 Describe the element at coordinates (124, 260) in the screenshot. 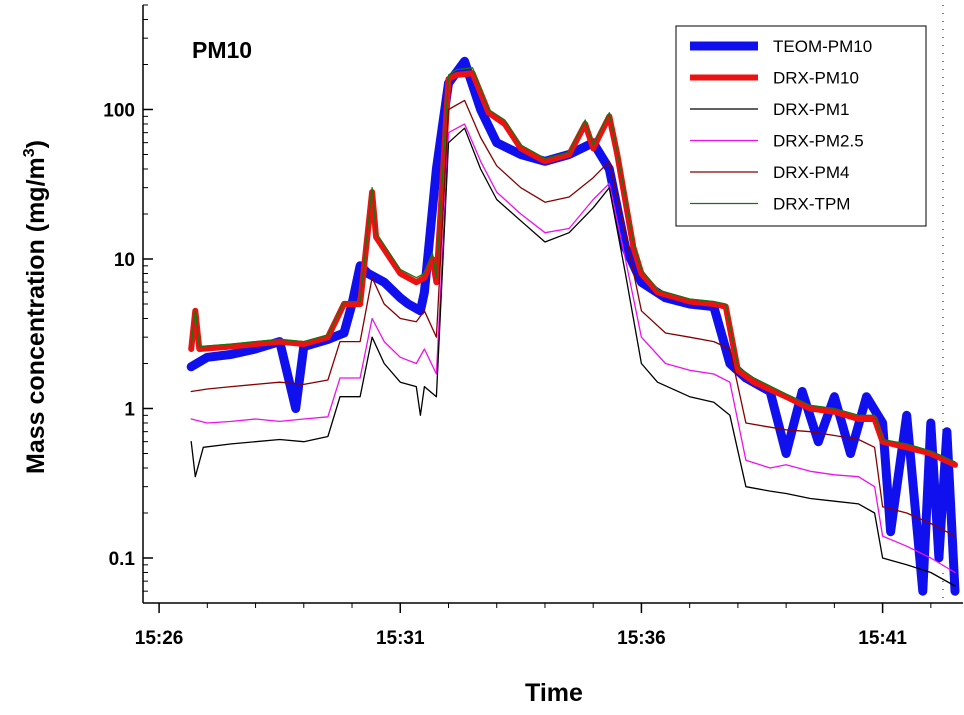

I see `y-tick-label: 10` at that location.